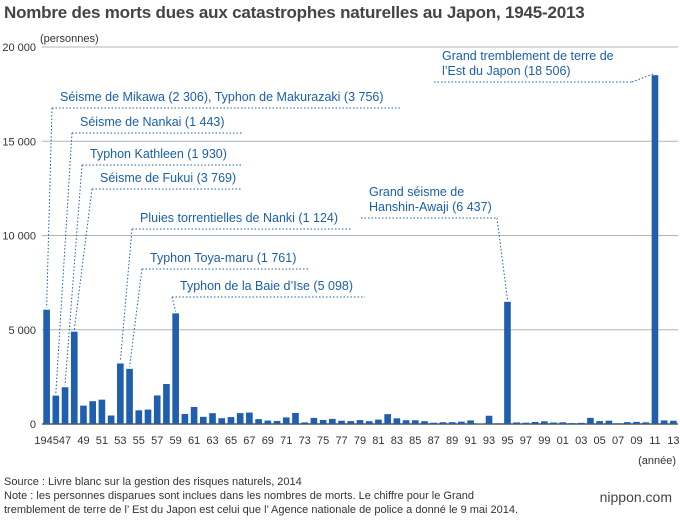 This screenshot has width=680, height=520. Describe the element at coordinates (139, 441) in the screenshot. I see `x-tick-label: 55` at that location.